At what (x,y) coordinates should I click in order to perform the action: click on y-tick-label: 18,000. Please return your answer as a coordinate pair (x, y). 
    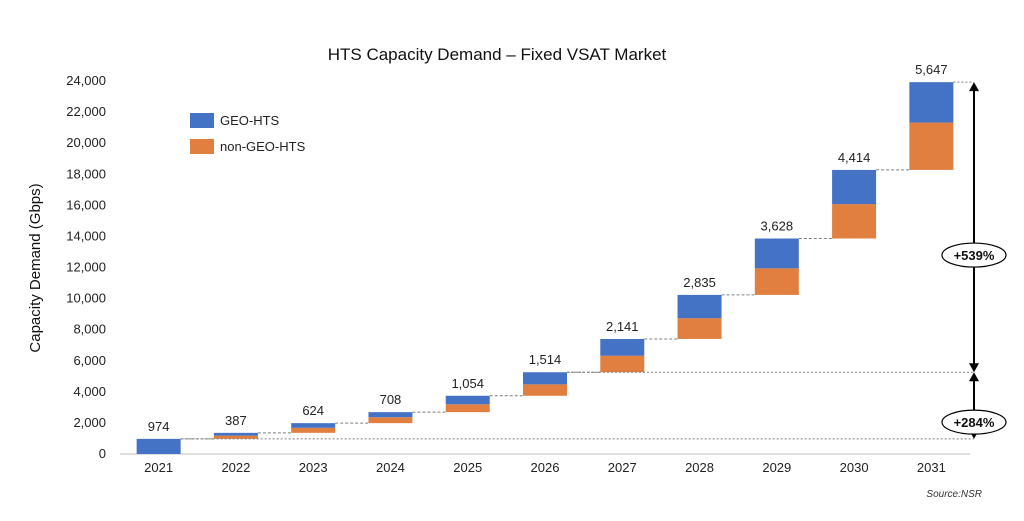
    Looking at the image, I should click on (86, 173).